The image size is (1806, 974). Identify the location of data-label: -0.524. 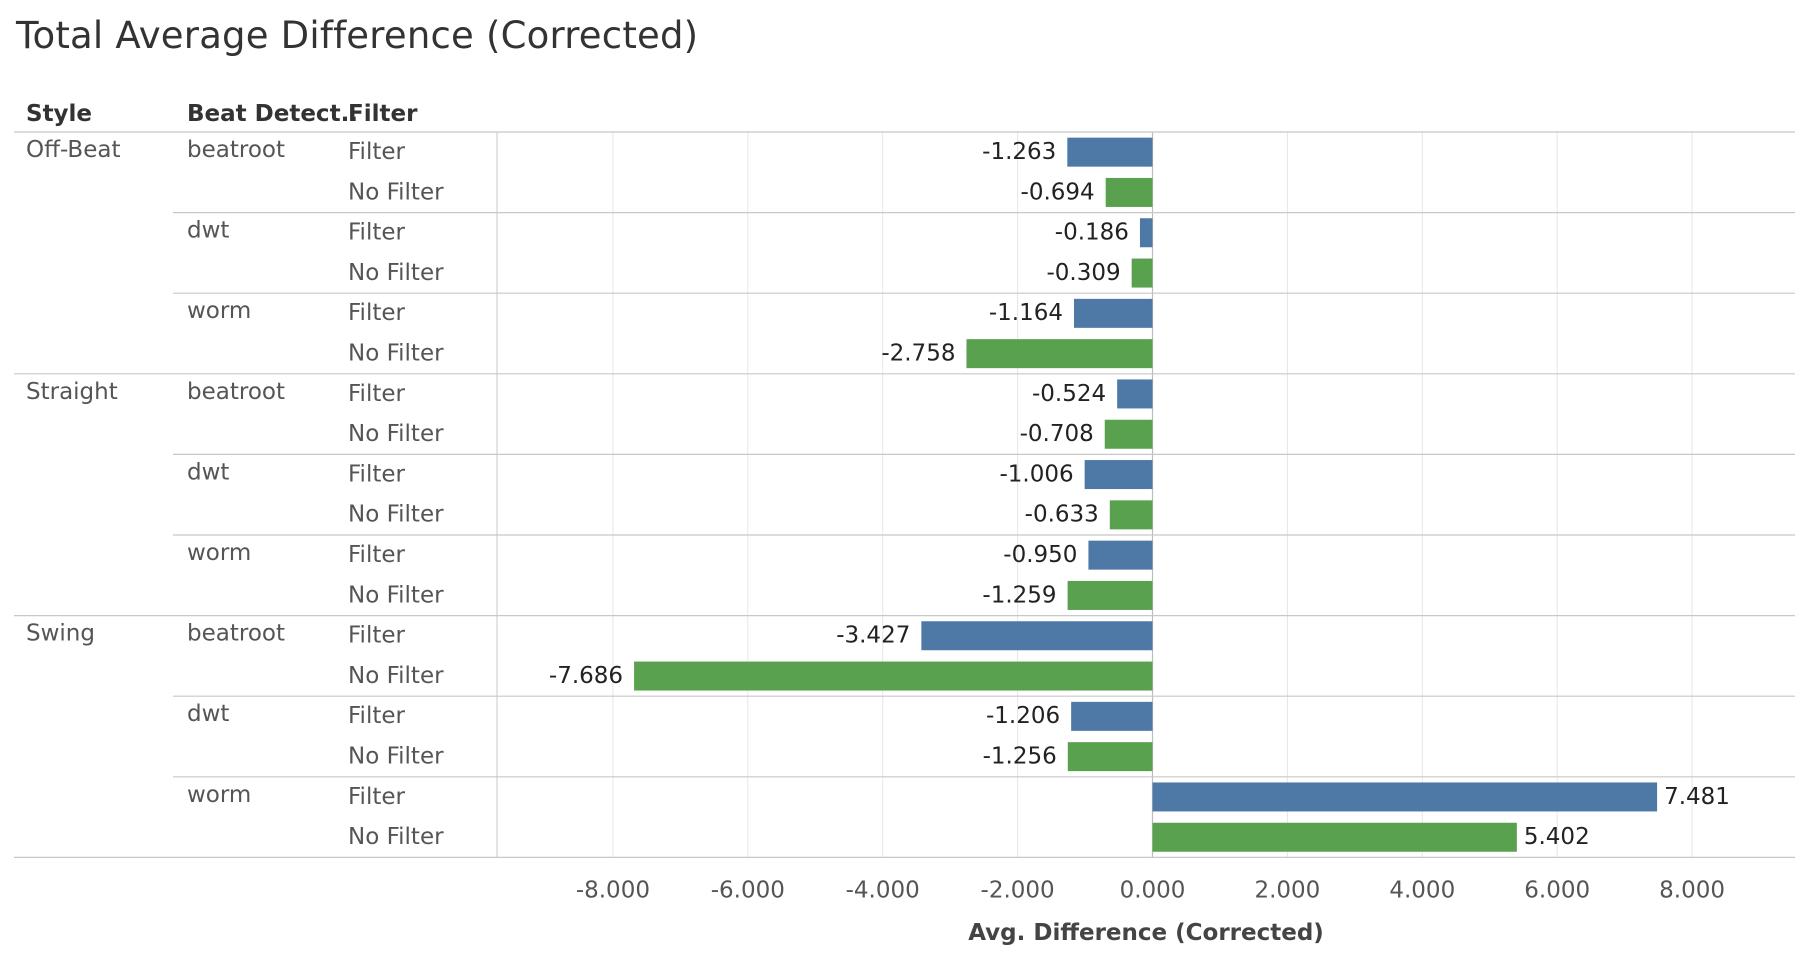
(1069, 394).